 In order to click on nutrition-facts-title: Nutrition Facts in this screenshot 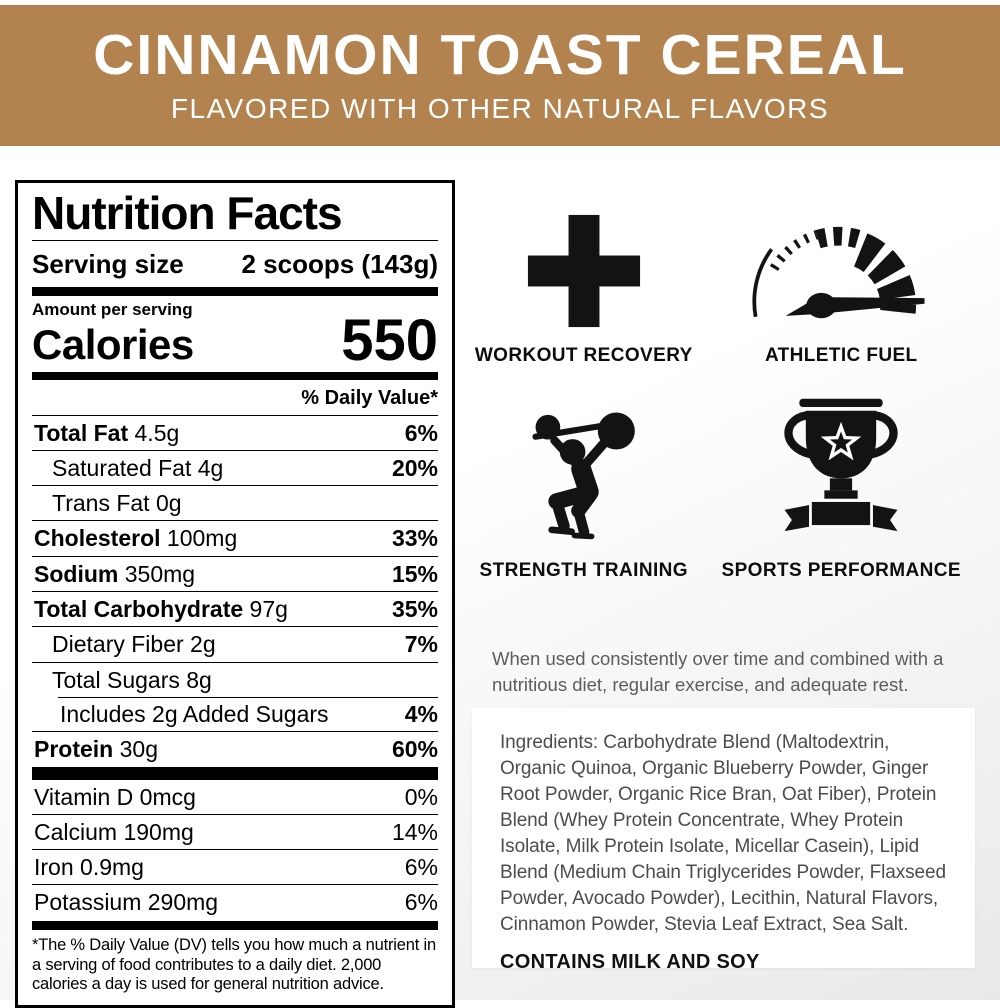, I will do `click(187, 213)`.